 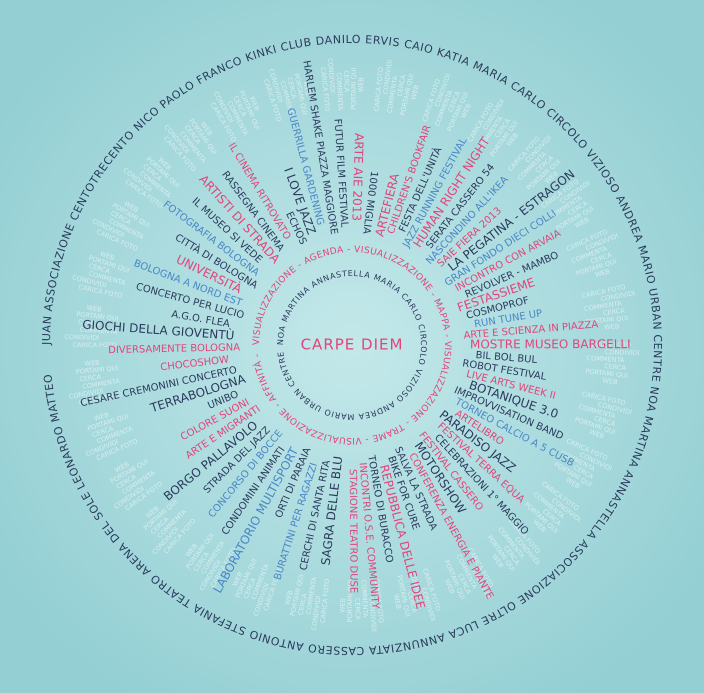 I want to click on event-label: ARTE AIE 2013, so click(x=357, y=177).